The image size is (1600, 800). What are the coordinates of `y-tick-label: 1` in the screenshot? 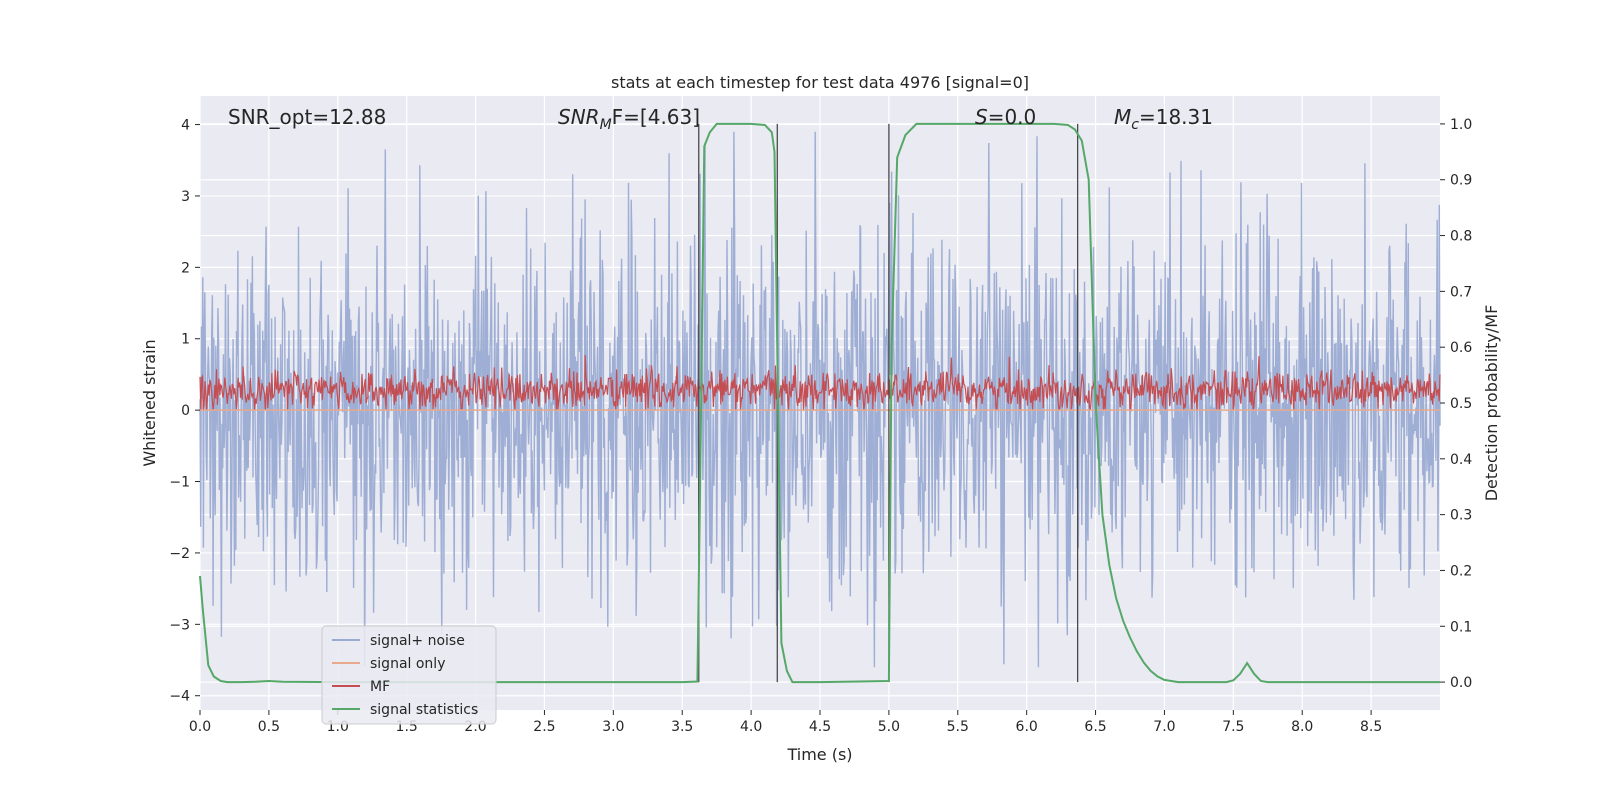 It's located at (185, 340).